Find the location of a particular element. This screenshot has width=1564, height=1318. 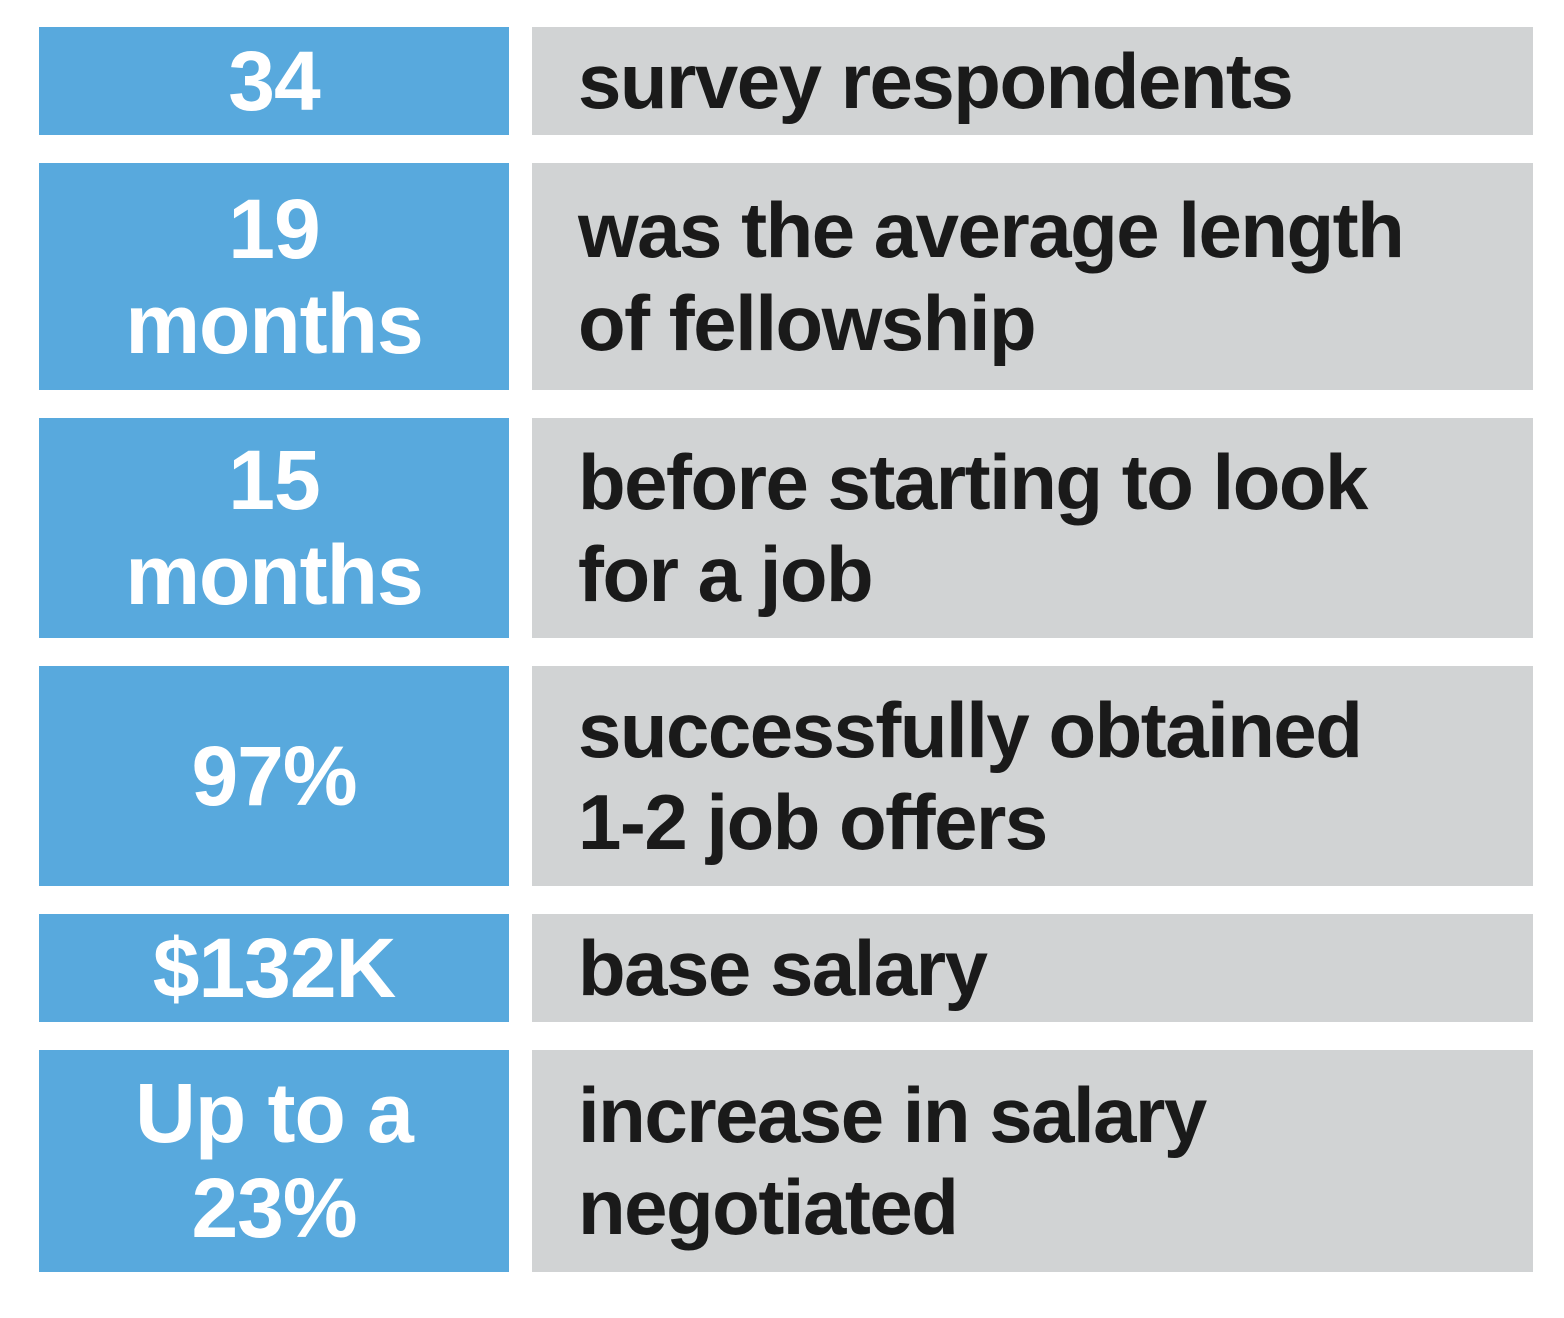

stat-value: Up to a 23% is located at coordinates (274, 1161).